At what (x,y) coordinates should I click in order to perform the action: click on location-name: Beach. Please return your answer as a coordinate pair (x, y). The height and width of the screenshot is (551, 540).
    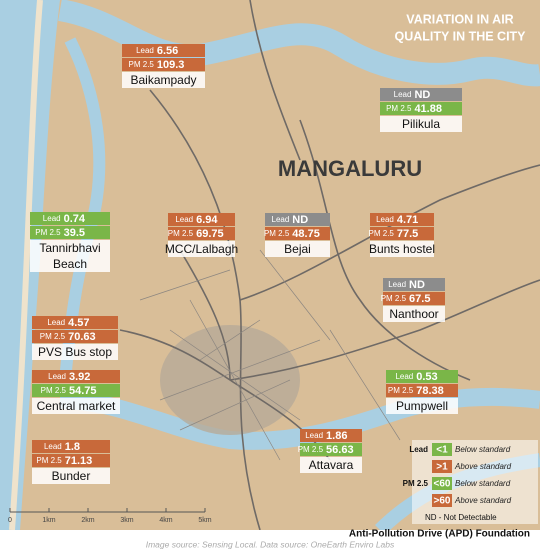
    Looking at the image, I should click on (70, 264).